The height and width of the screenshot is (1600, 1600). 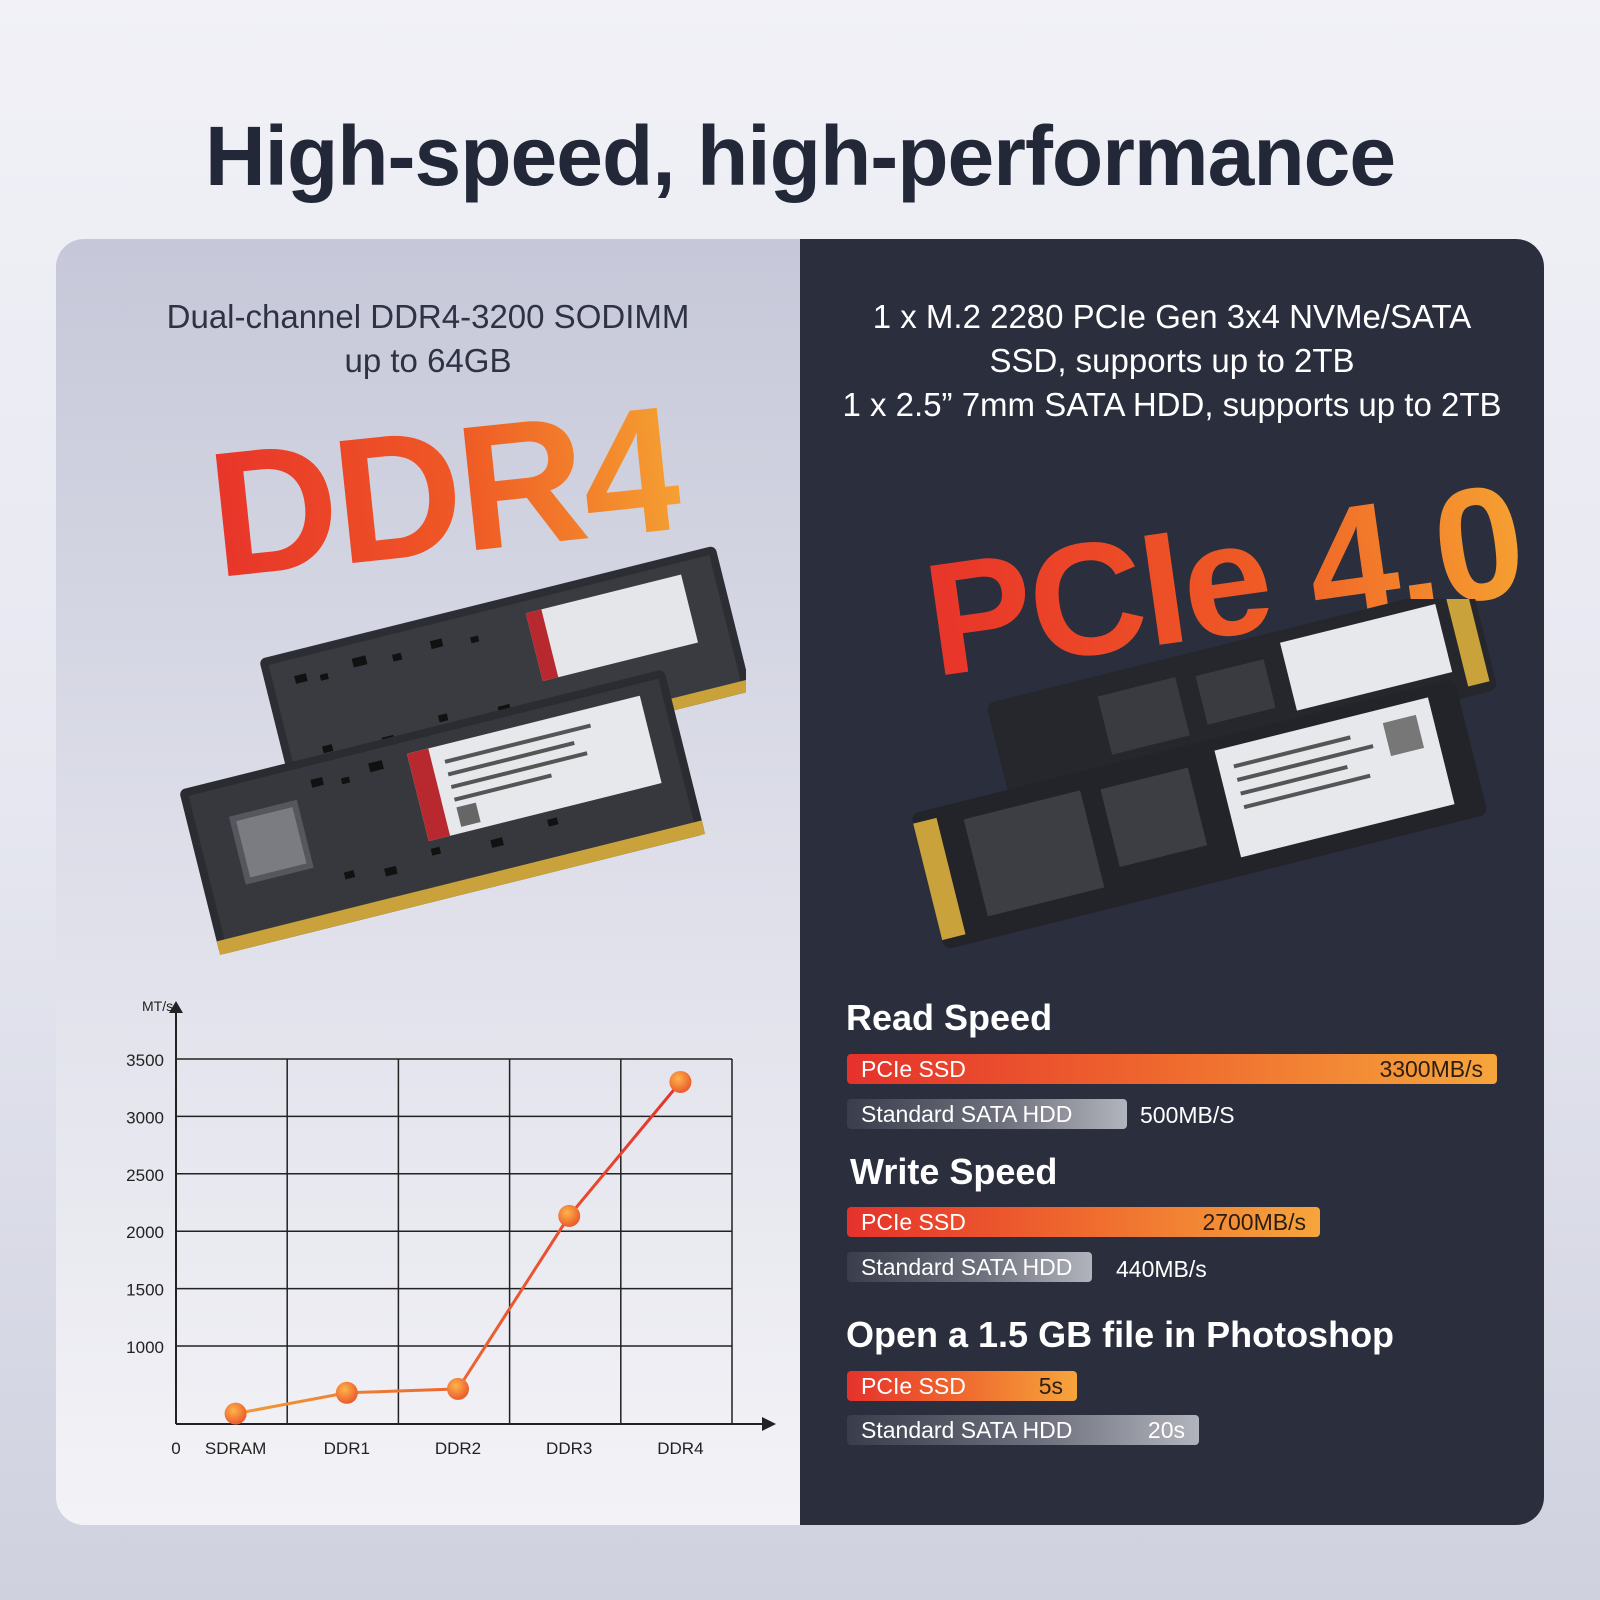 I want to click on photoshop-ssd-bar: PCIe SSD 5s, so click(x=962, y=1386).